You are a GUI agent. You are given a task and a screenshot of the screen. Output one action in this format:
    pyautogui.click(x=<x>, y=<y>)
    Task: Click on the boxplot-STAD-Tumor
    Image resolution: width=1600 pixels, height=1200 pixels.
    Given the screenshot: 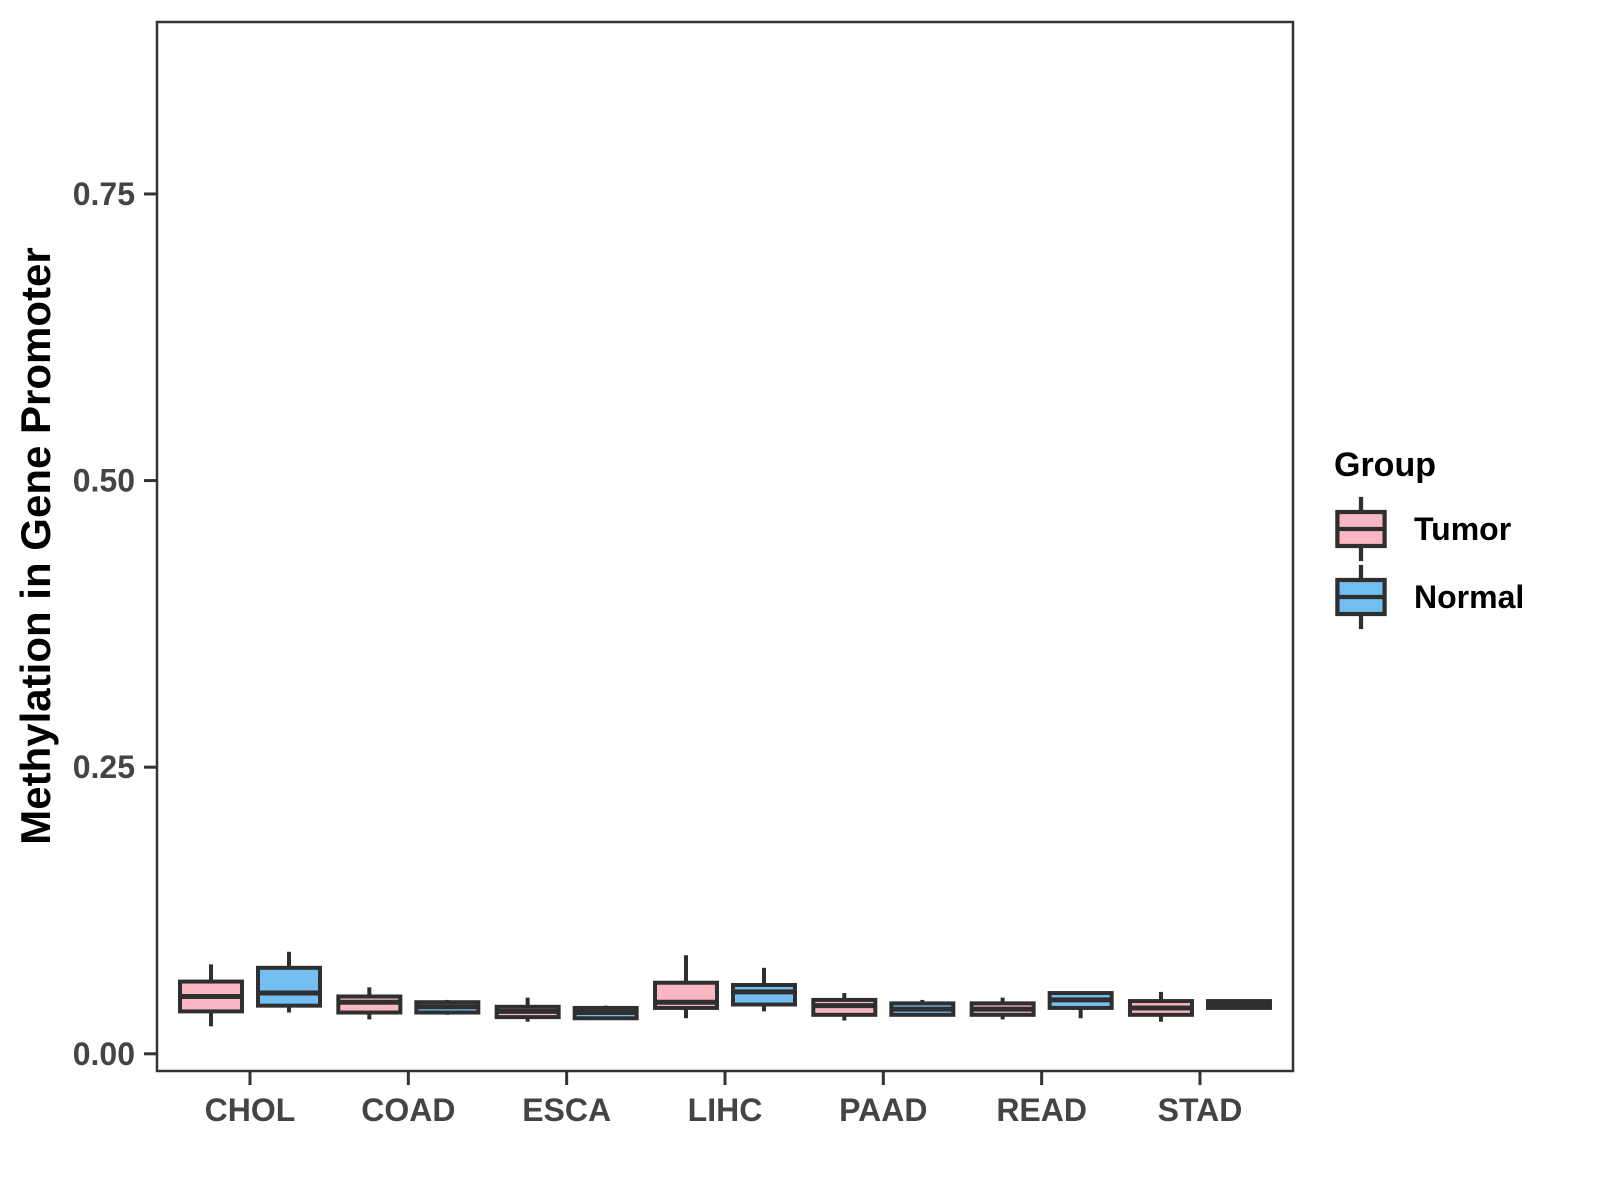 What is the action you would take?
    pyautogui.click(x=1160, y=1006)
    